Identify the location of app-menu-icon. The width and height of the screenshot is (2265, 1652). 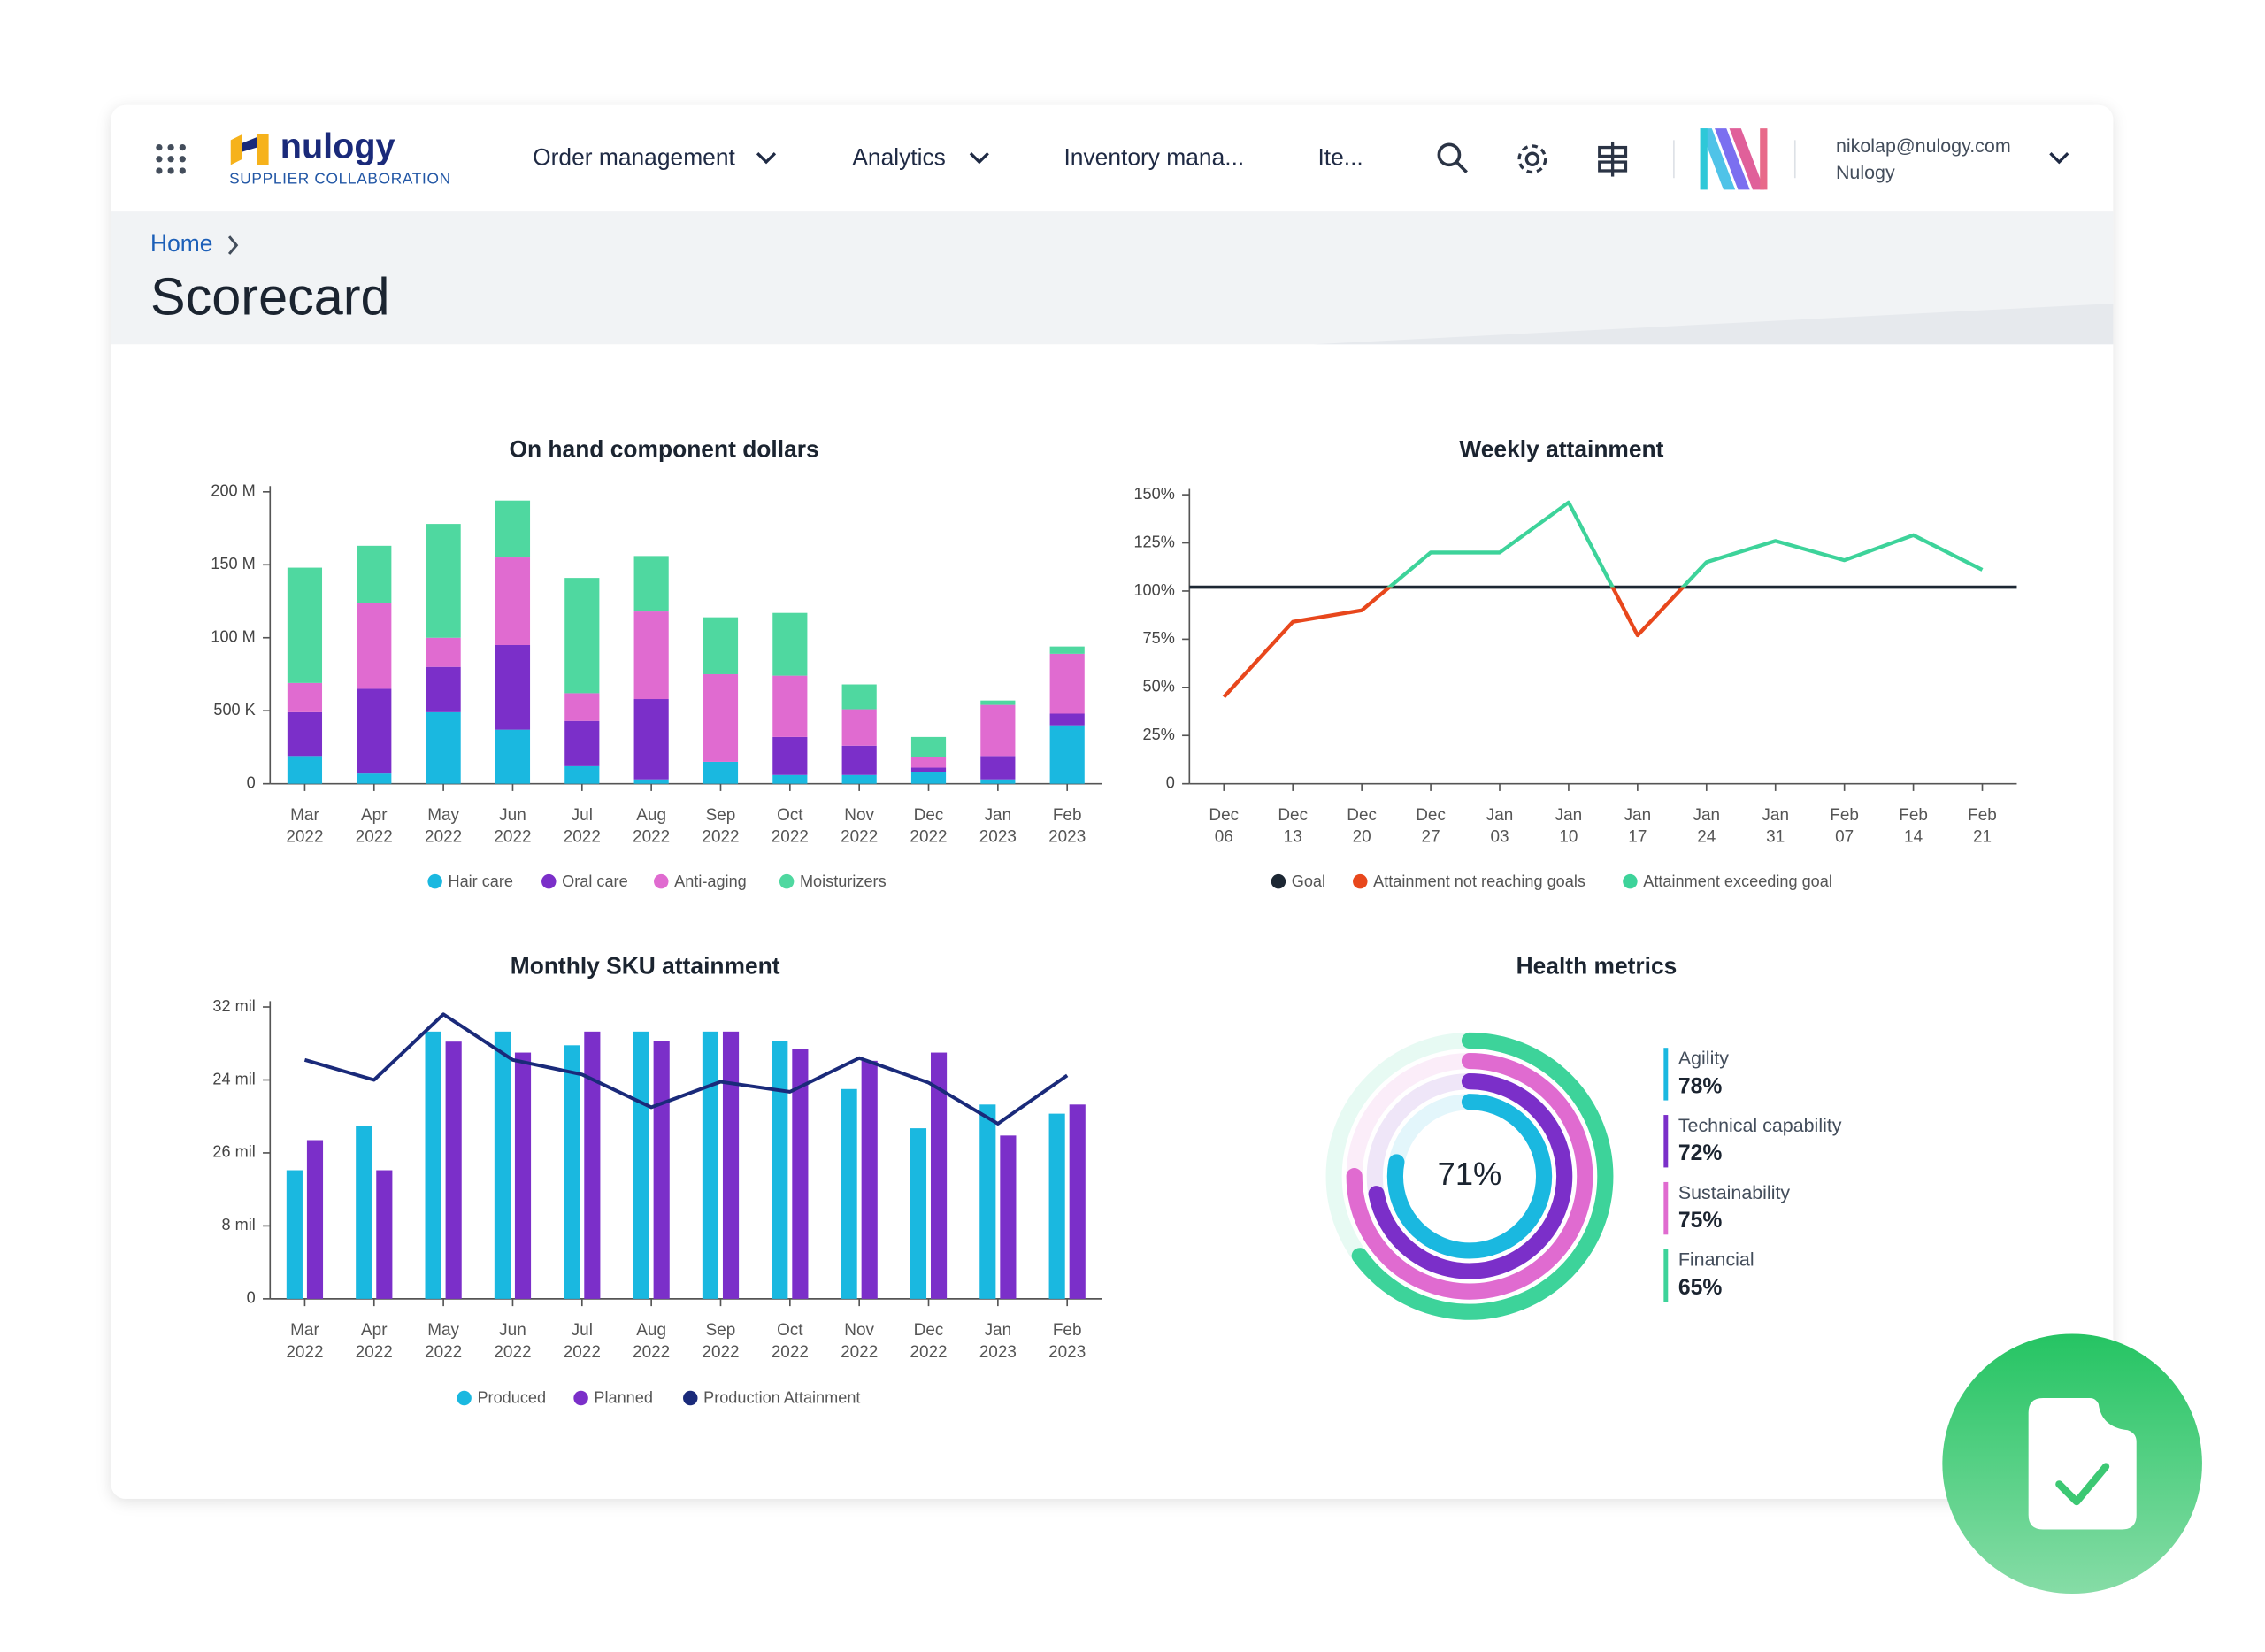
(171, 158).